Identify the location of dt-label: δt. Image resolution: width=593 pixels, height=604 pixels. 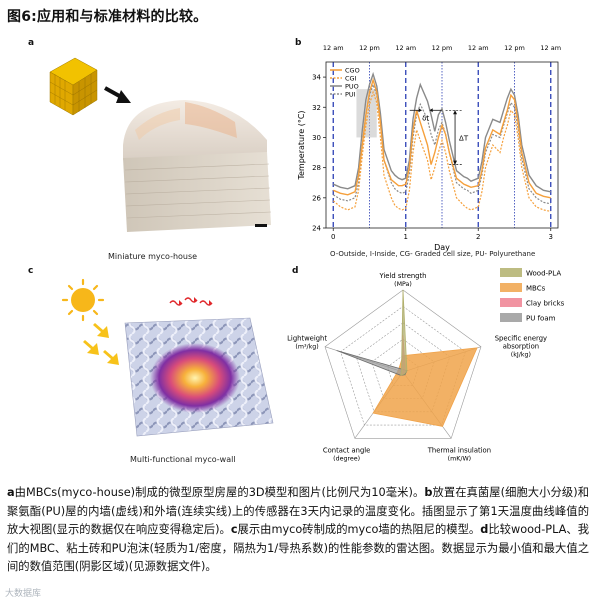
(425, 118).